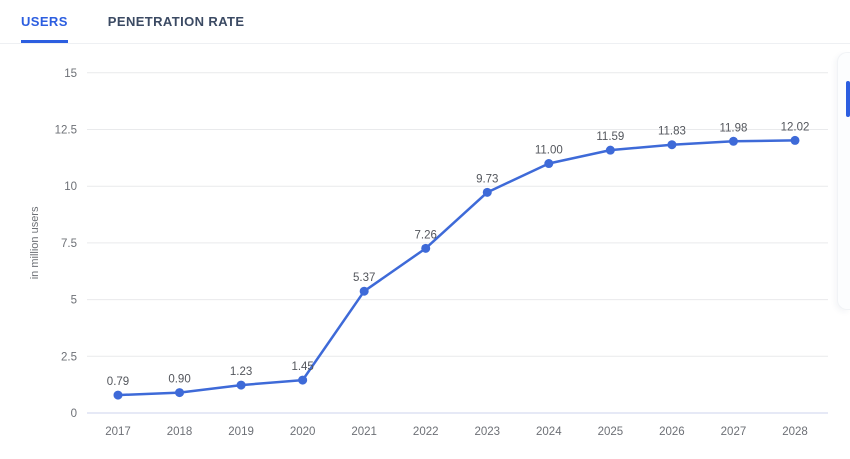 The width and height of the screenshot is (850, 459). Describe the element at coordinates (733, 128) in the screenshot. I see `data-point-label: 11.98` at that location.